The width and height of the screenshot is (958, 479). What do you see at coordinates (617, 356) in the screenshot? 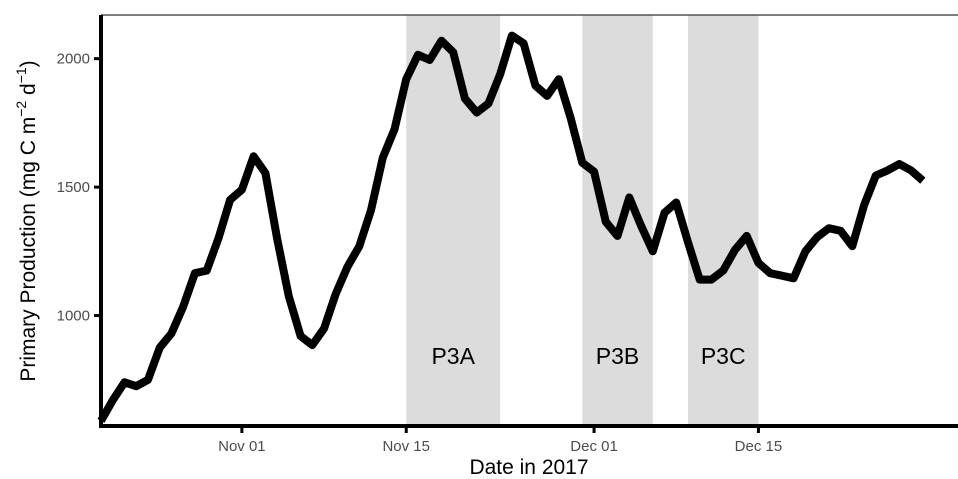
I see `shaded-period-label-p3b: P3B` at bounding box center [617, 356].